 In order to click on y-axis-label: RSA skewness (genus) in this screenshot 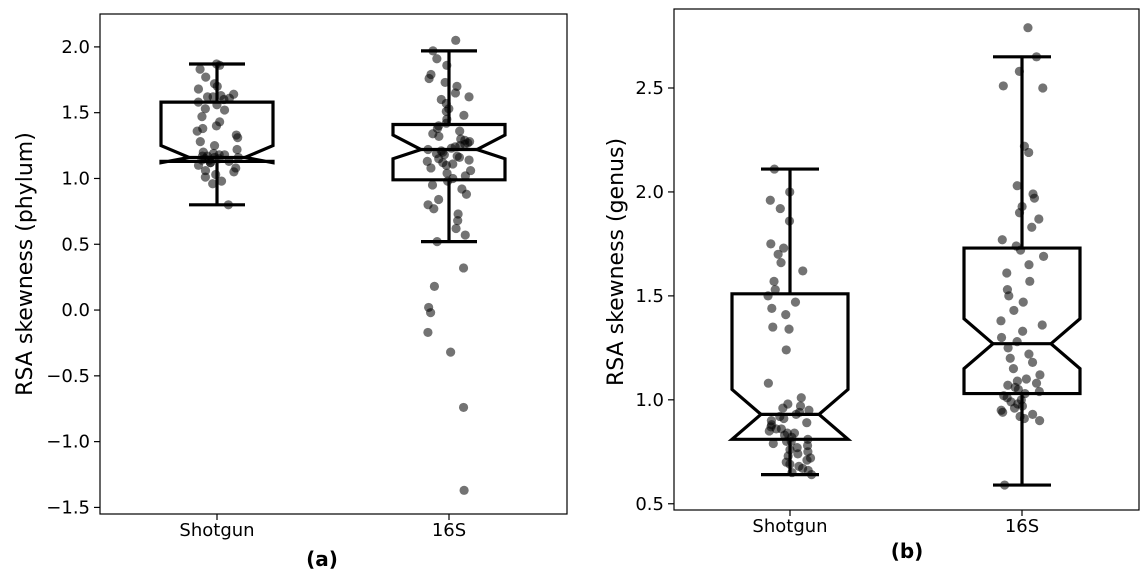, I will do `click(616, 262)`.